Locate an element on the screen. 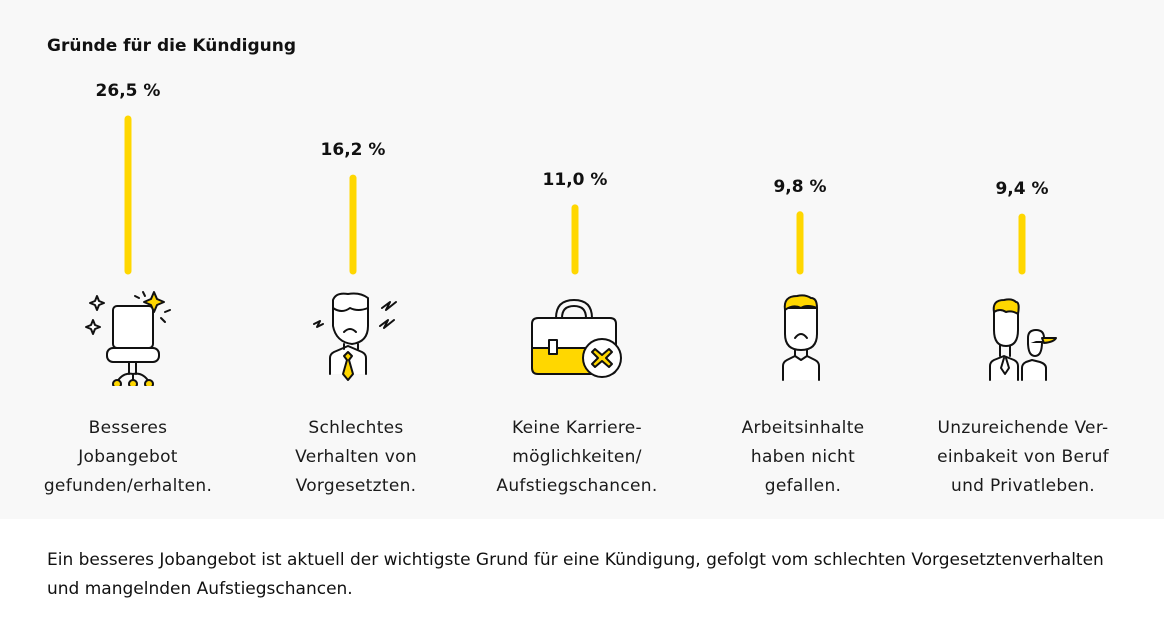  angry-boss-icon is located at coordinates (353, 336).